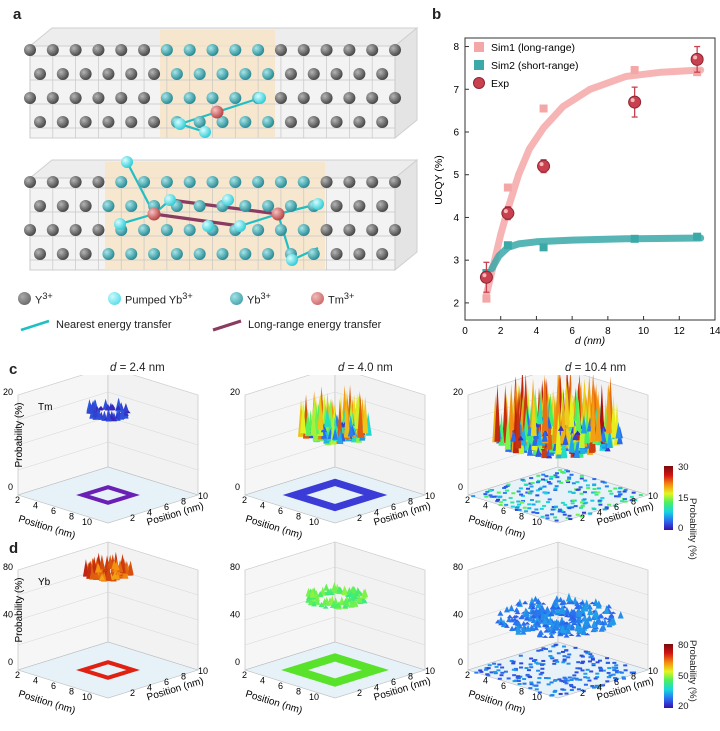 This screenshot has height=731, width=720. I want to click on x-tick-label: 4, so click(537, 331).